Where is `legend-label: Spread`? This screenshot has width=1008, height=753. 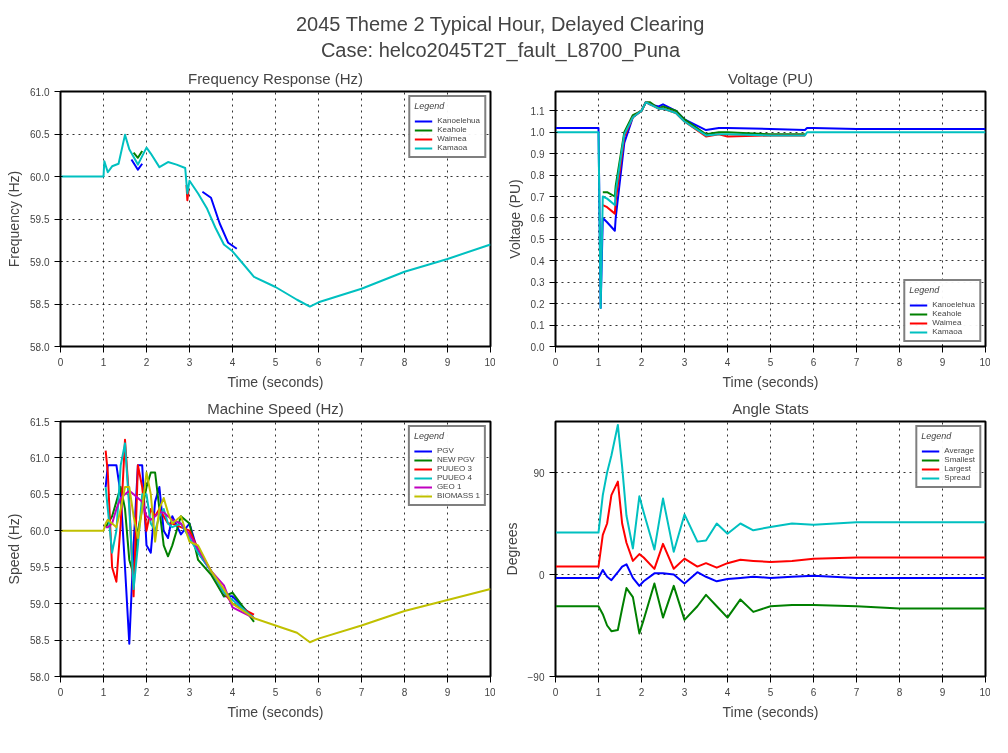
legend-label: Spread is located at coordinates (957, 477).